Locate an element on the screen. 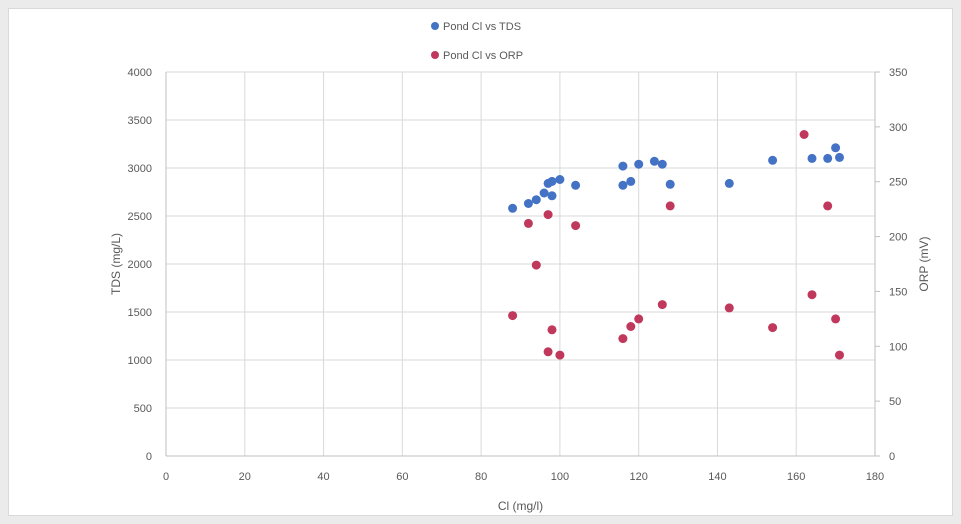  y2-tick-label: 350 is located at coordinates (898, 73).